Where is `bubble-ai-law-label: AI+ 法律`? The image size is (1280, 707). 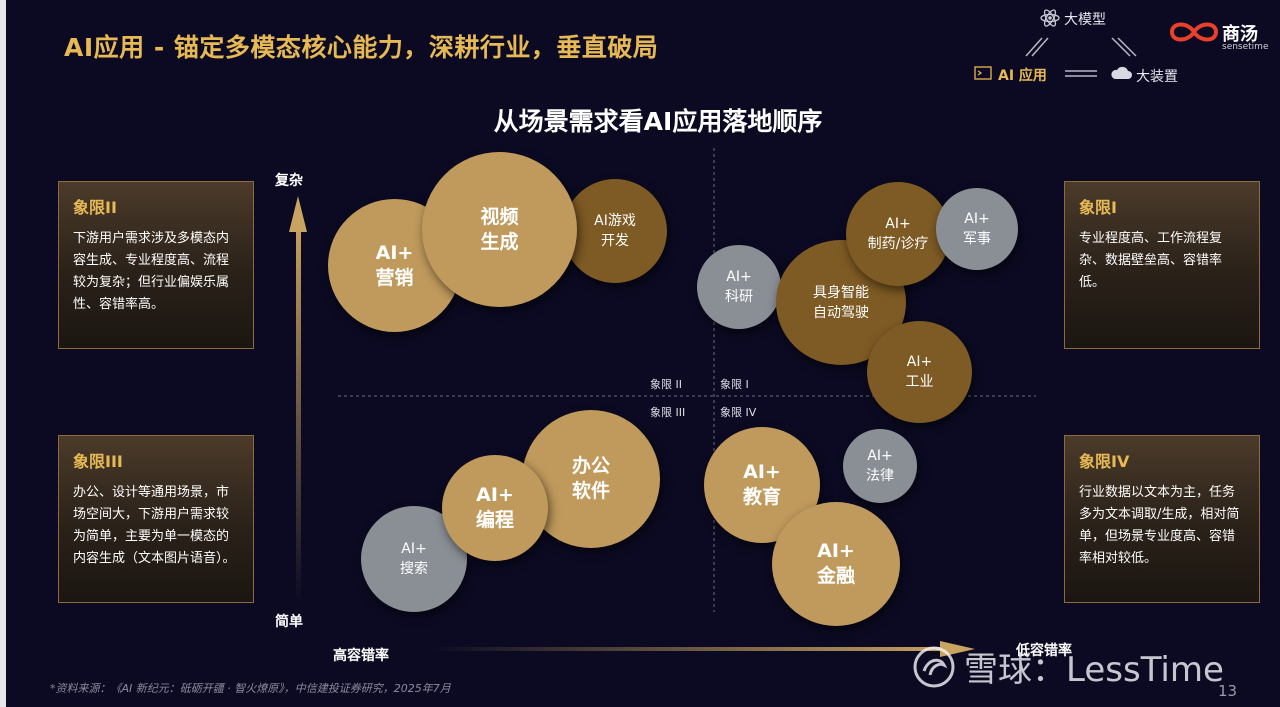 bubble-ai-law-label: AI+ 法律 is located at coordinates (880, 466).